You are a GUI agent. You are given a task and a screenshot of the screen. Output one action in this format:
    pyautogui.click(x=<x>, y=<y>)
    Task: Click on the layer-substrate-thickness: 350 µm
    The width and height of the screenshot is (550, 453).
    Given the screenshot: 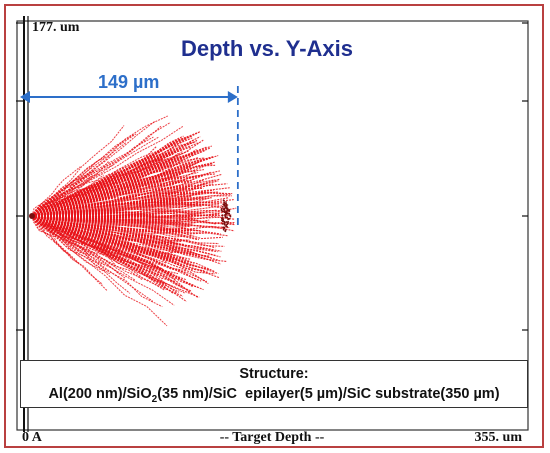 What is the action you would take?
    pyautogui.click(x=470, y=394)
    